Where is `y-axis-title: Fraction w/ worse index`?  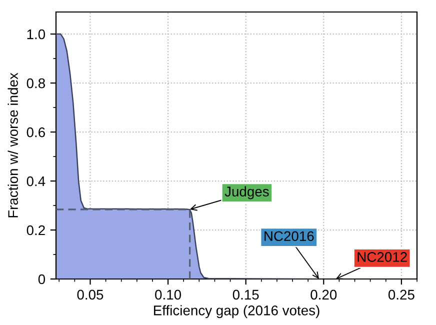
y-axis-title: Fraction w/ worse index is located at coordinates (13, 145).